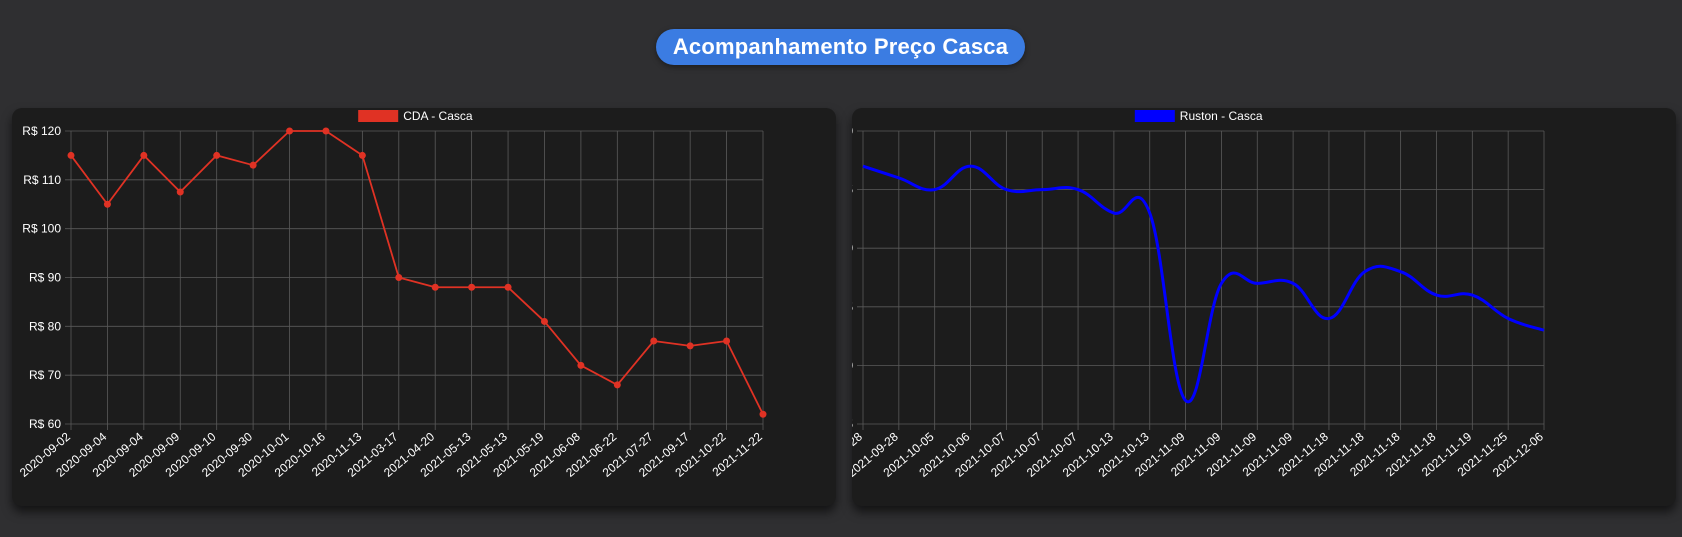  I want to click on legend-label: Ruston - Casca, so click(1221, 116).